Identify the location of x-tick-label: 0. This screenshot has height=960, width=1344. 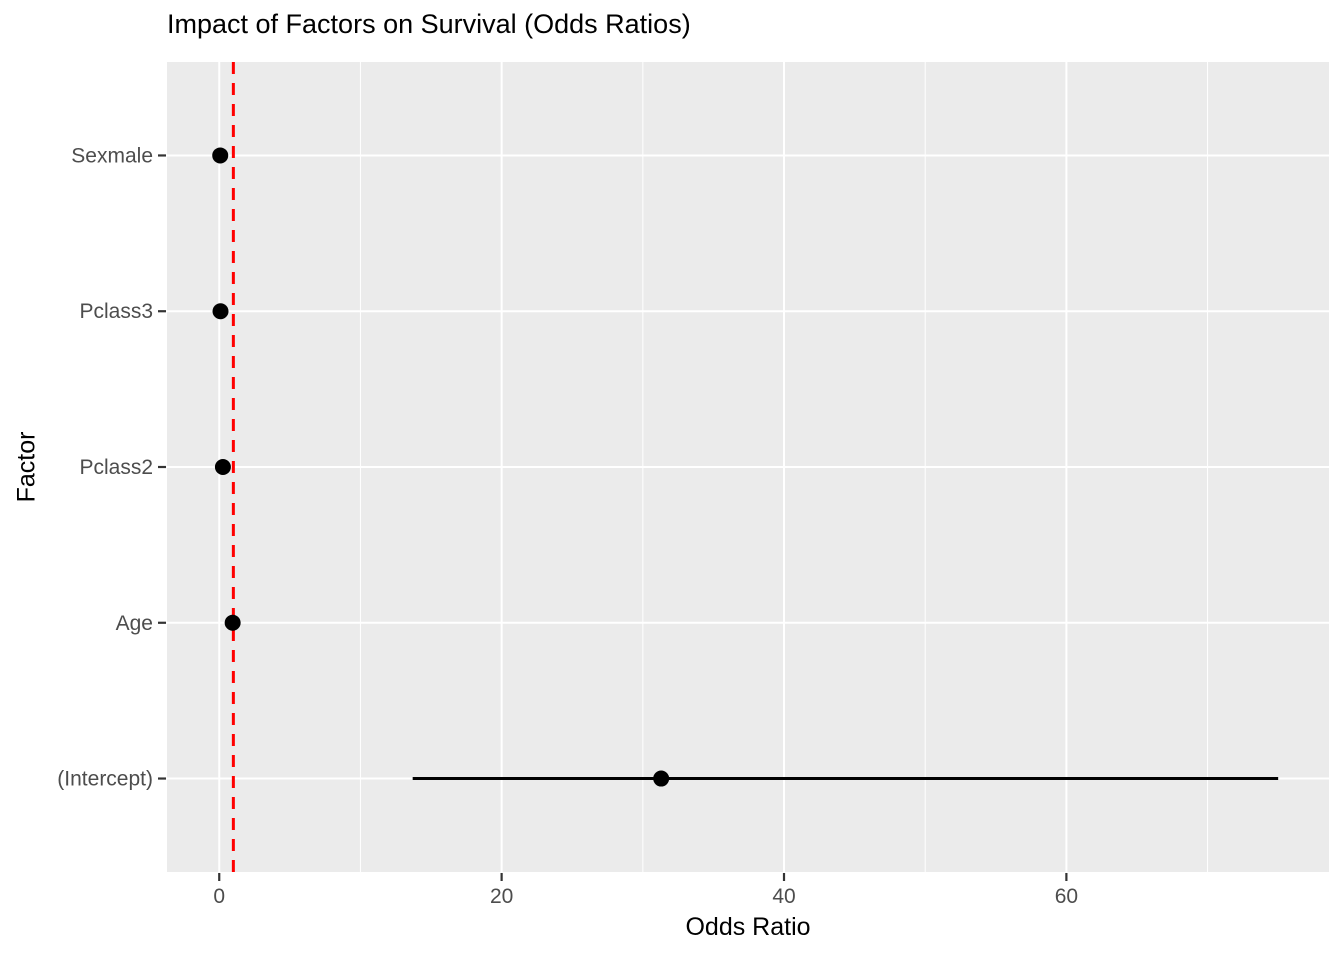
(219, 896).